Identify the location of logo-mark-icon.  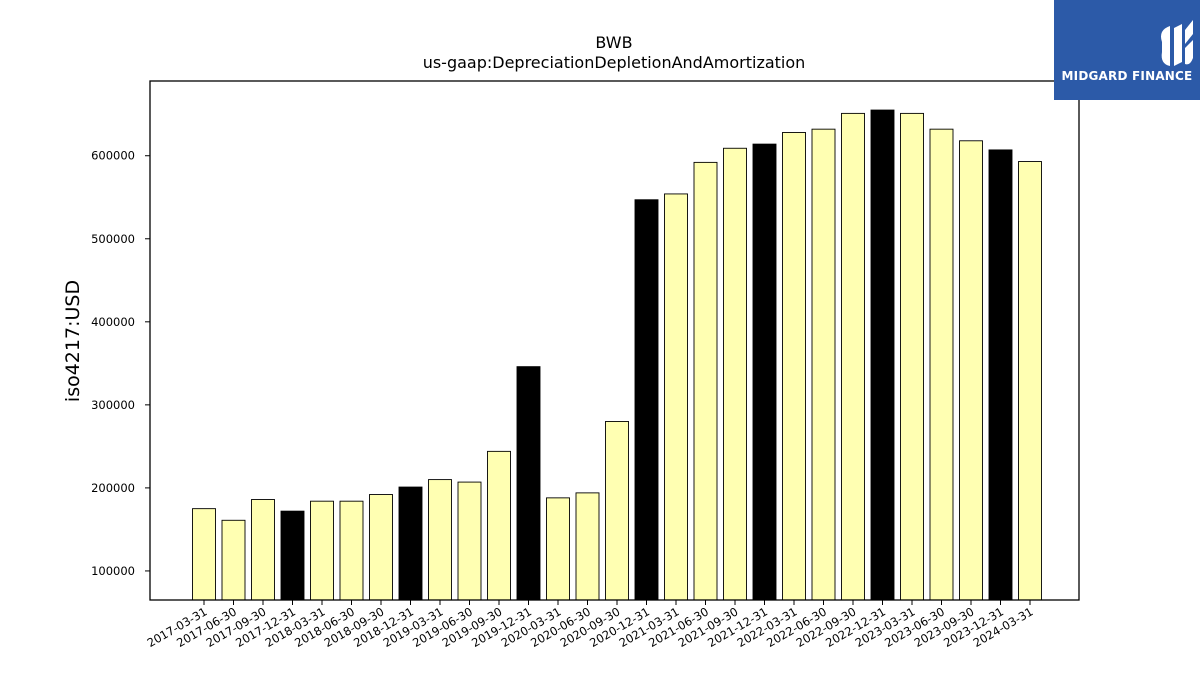
(1177, 43).